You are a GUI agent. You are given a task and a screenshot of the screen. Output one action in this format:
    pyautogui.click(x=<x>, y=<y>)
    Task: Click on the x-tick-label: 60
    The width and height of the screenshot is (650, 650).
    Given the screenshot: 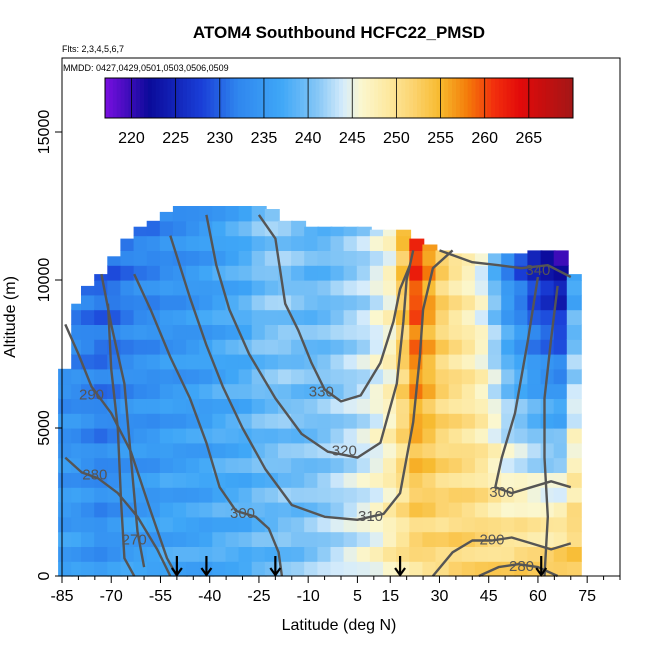 What is the action you would take?
    pyautogui.click(x=538, y=596)
    